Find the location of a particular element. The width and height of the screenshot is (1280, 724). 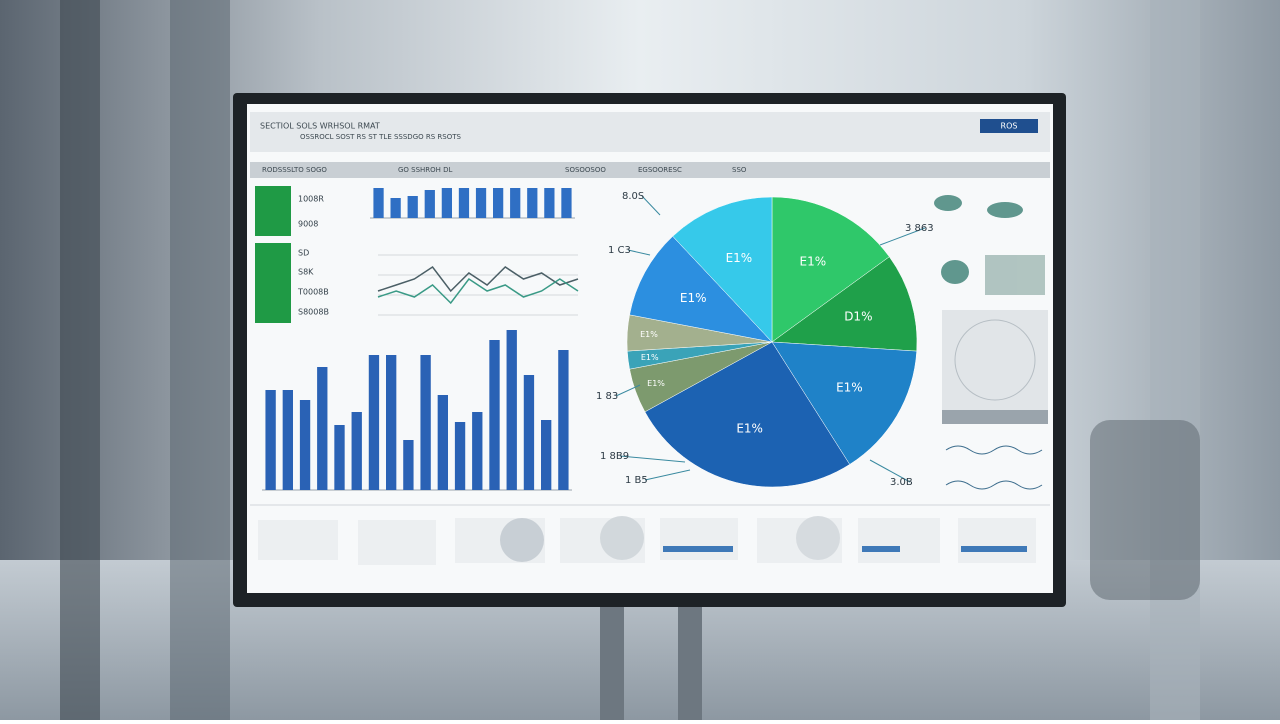

kpi-label: SD is located at coordinates (303, 253).